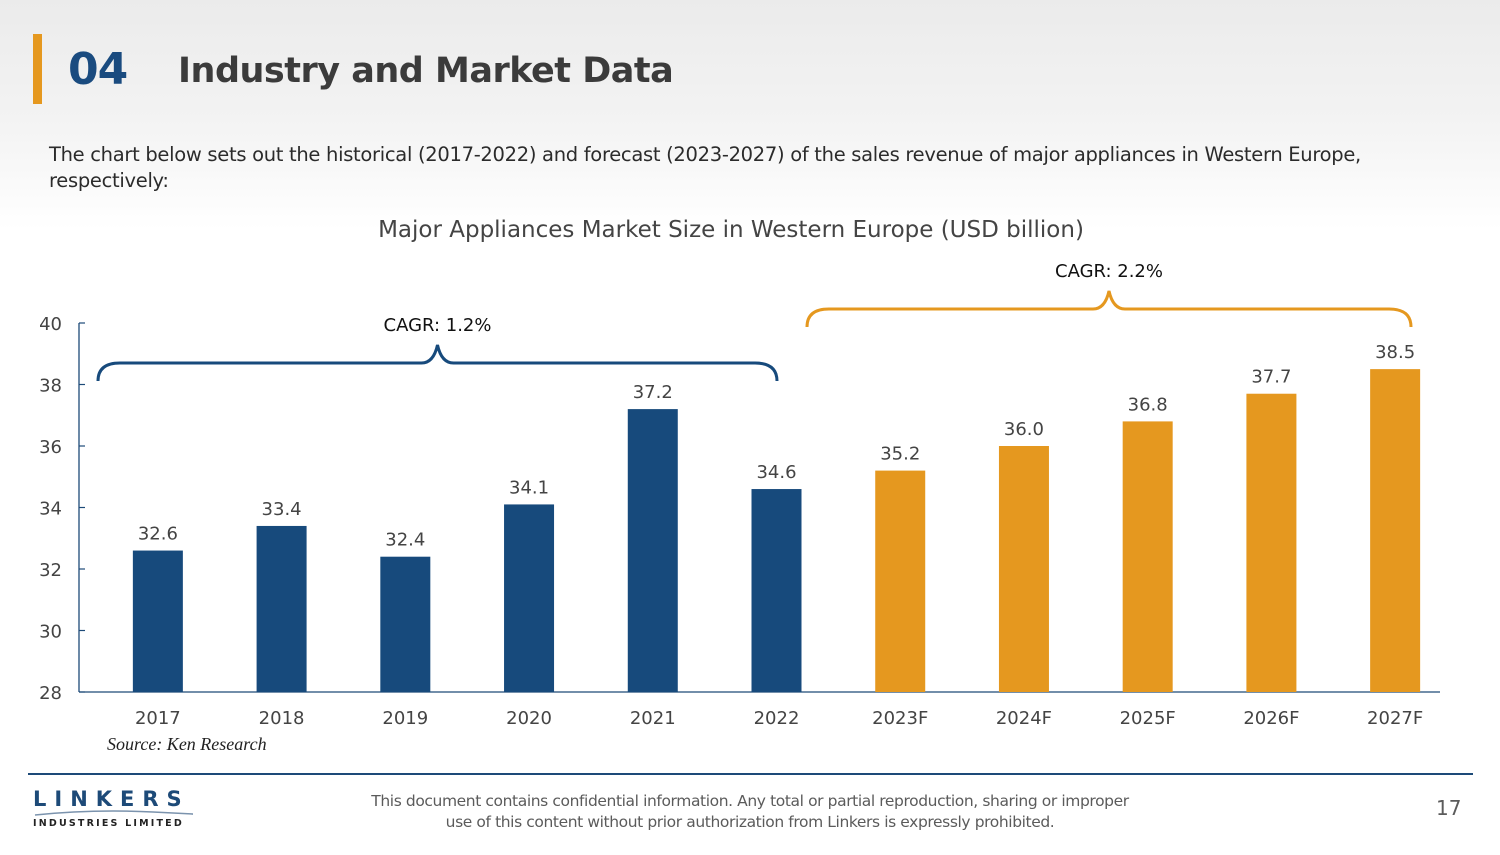  Describe the element at coordinates (1109, 309) in the screenshot. I see `cagr-forecast-brace` at that location.